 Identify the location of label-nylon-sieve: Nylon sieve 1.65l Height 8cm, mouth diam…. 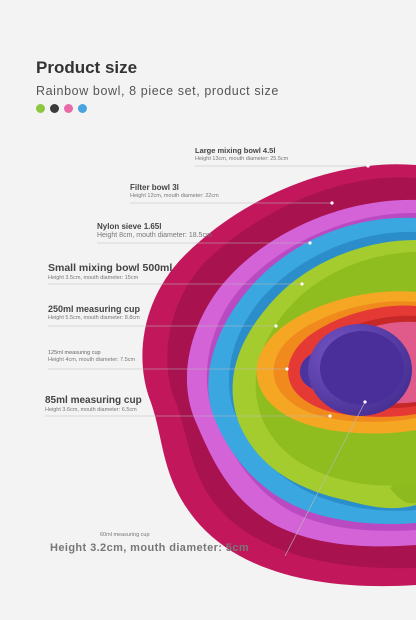
(154, 230).